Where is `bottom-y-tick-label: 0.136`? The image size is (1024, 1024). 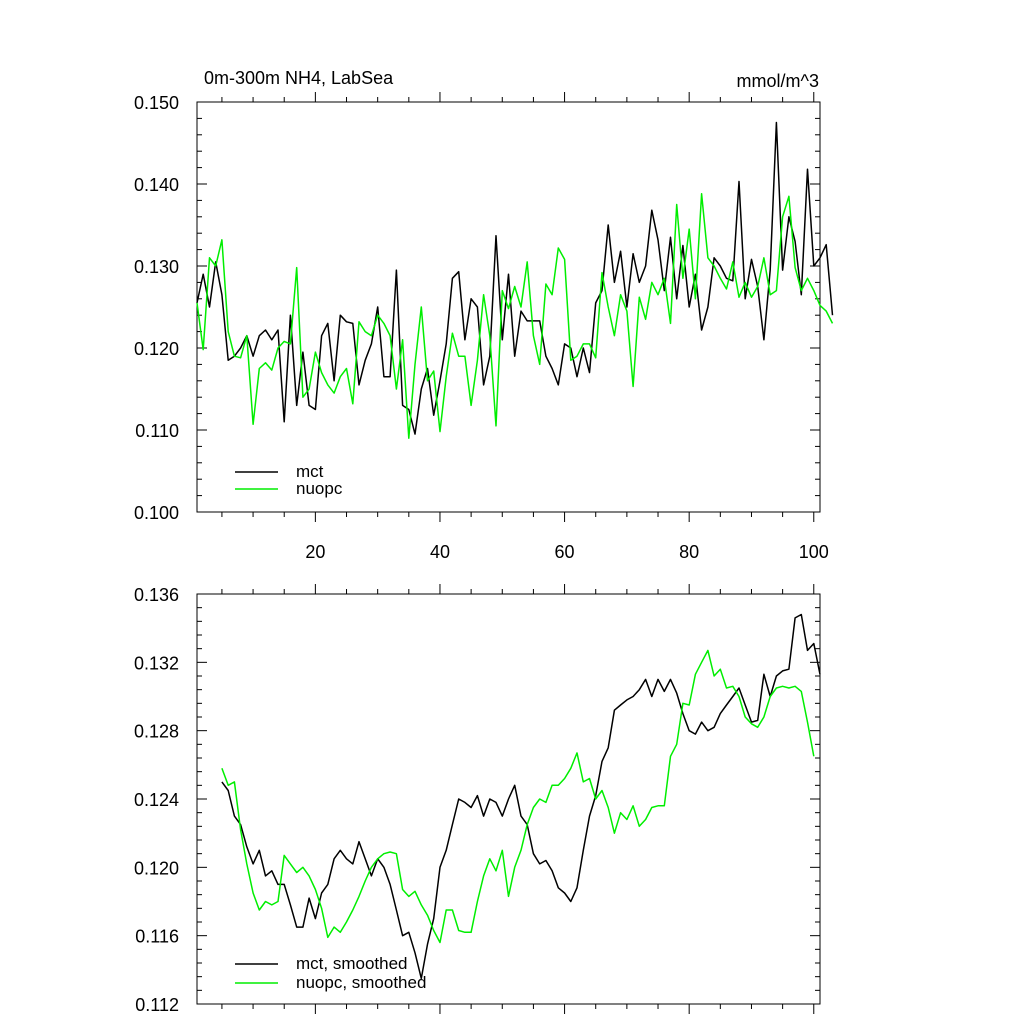 bottom-y-tick-label: 0.136 is located at coordinates (156, 595).